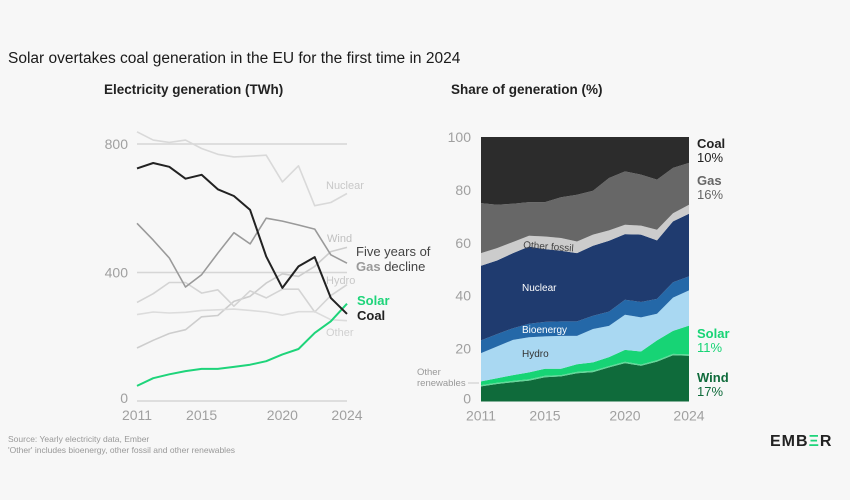 The image size is (850, 500). What do you see at coordinates (548, 247) in the screenshot?
I see `inline-label-other-fossil: Other fossil` at bounding box center [548, 247].